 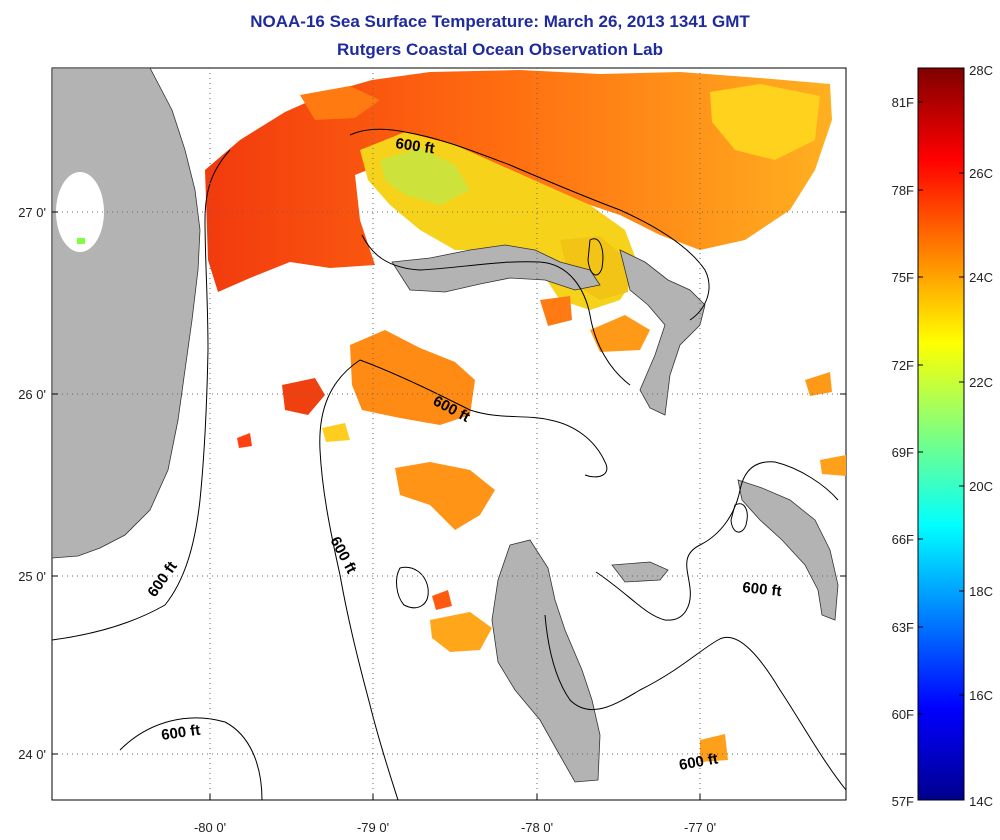 What do you see at coordinates (32, 754) in the screenshot?
I see `lat-label: 24 0'` at bounding box center [32, 754].